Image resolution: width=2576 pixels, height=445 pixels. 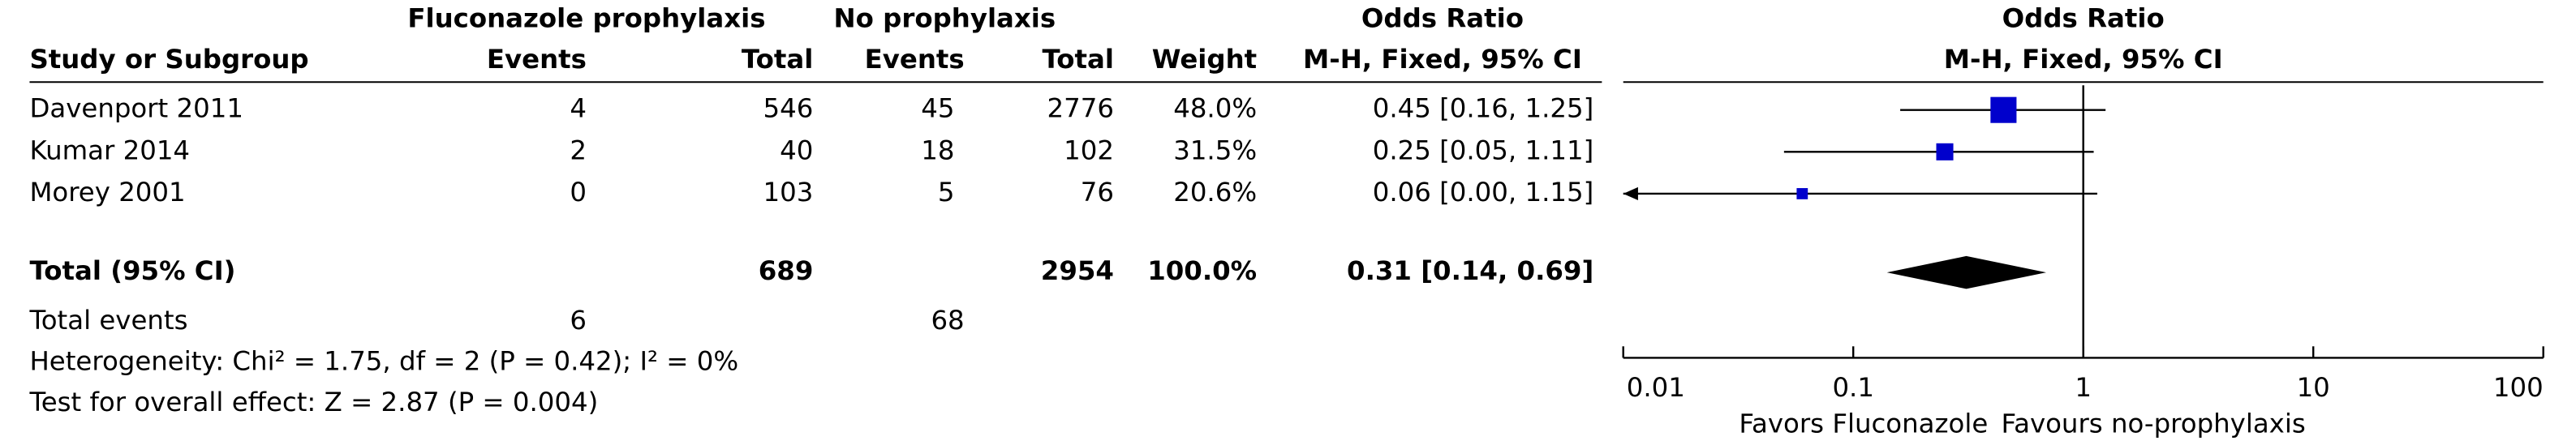 What do you see at coordinates (132, 270) in the screenshot?
I see `total-name: Total (95% CI)` at bounding box center [132, 270].